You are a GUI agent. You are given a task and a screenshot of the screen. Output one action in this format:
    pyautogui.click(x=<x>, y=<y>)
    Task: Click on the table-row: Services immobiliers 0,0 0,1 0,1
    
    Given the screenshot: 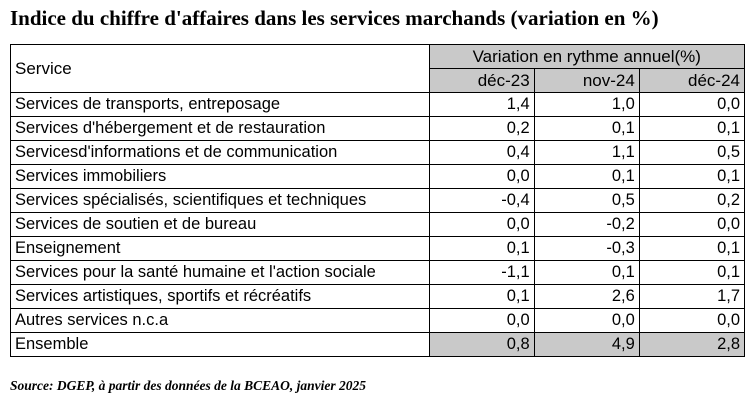 What is the action you would take?
    pyautogui.click(x=378, y=176)
    